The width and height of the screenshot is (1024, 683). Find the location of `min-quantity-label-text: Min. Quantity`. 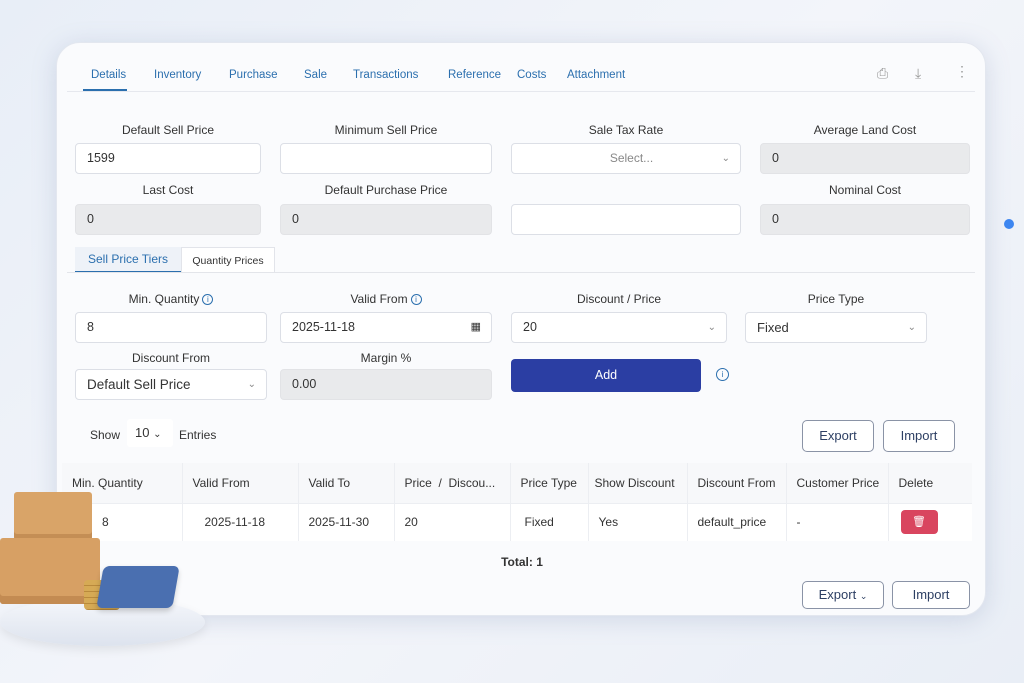

min-quantity-label-text: Min. Quantity is located at coordinates (164, 299).